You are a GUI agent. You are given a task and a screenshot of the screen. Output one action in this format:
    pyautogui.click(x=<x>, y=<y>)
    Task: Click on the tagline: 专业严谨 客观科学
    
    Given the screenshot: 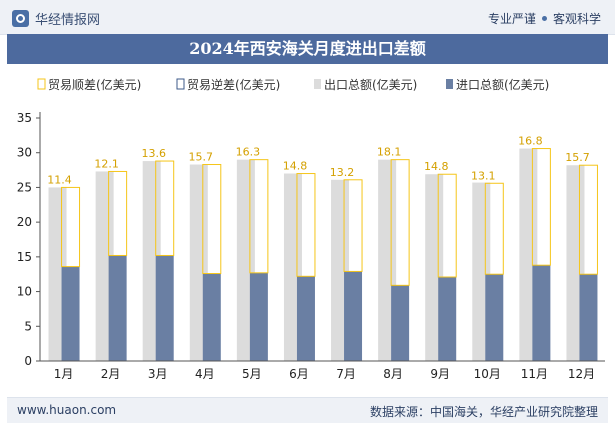 What is the action you would take?
    pyautogui.click(x=544, y=18)
    